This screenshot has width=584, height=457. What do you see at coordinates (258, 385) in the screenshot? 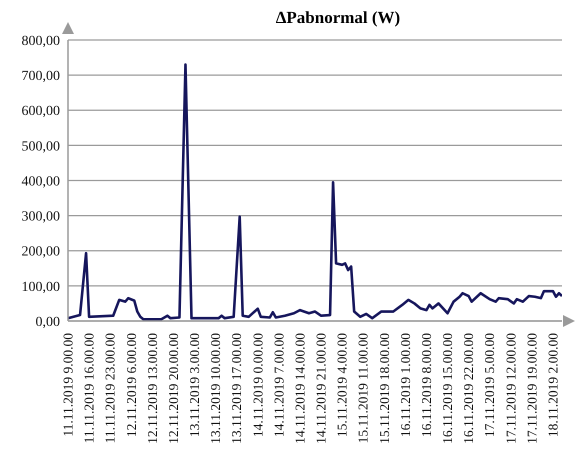
I see `x-tick-label: 14.11.2019 0.00.00` at bounding box center [258, 385].